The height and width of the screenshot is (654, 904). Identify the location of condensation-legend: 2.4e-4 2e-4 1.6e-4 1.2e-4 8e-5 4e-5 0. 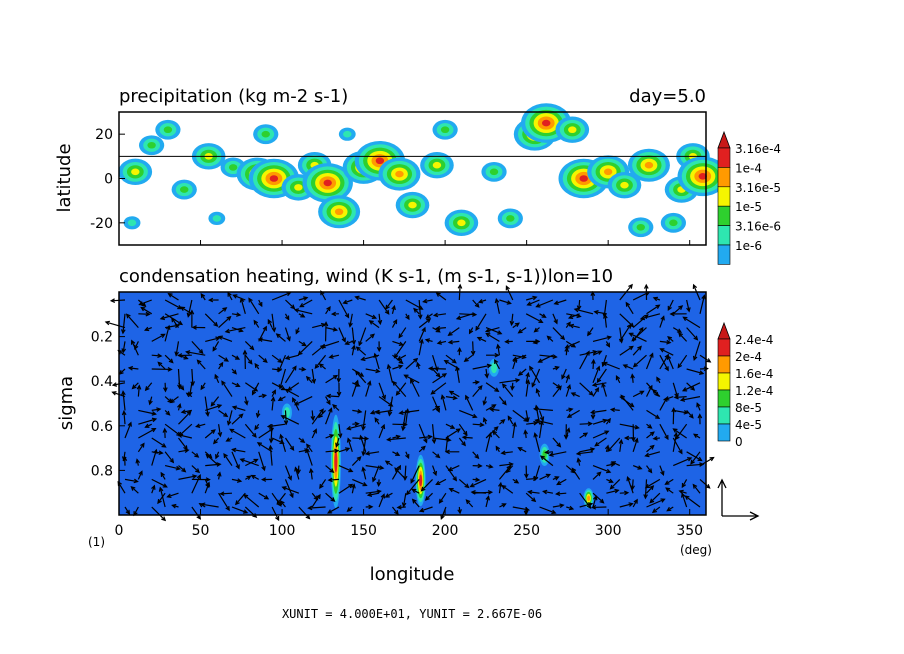
(745, 385).